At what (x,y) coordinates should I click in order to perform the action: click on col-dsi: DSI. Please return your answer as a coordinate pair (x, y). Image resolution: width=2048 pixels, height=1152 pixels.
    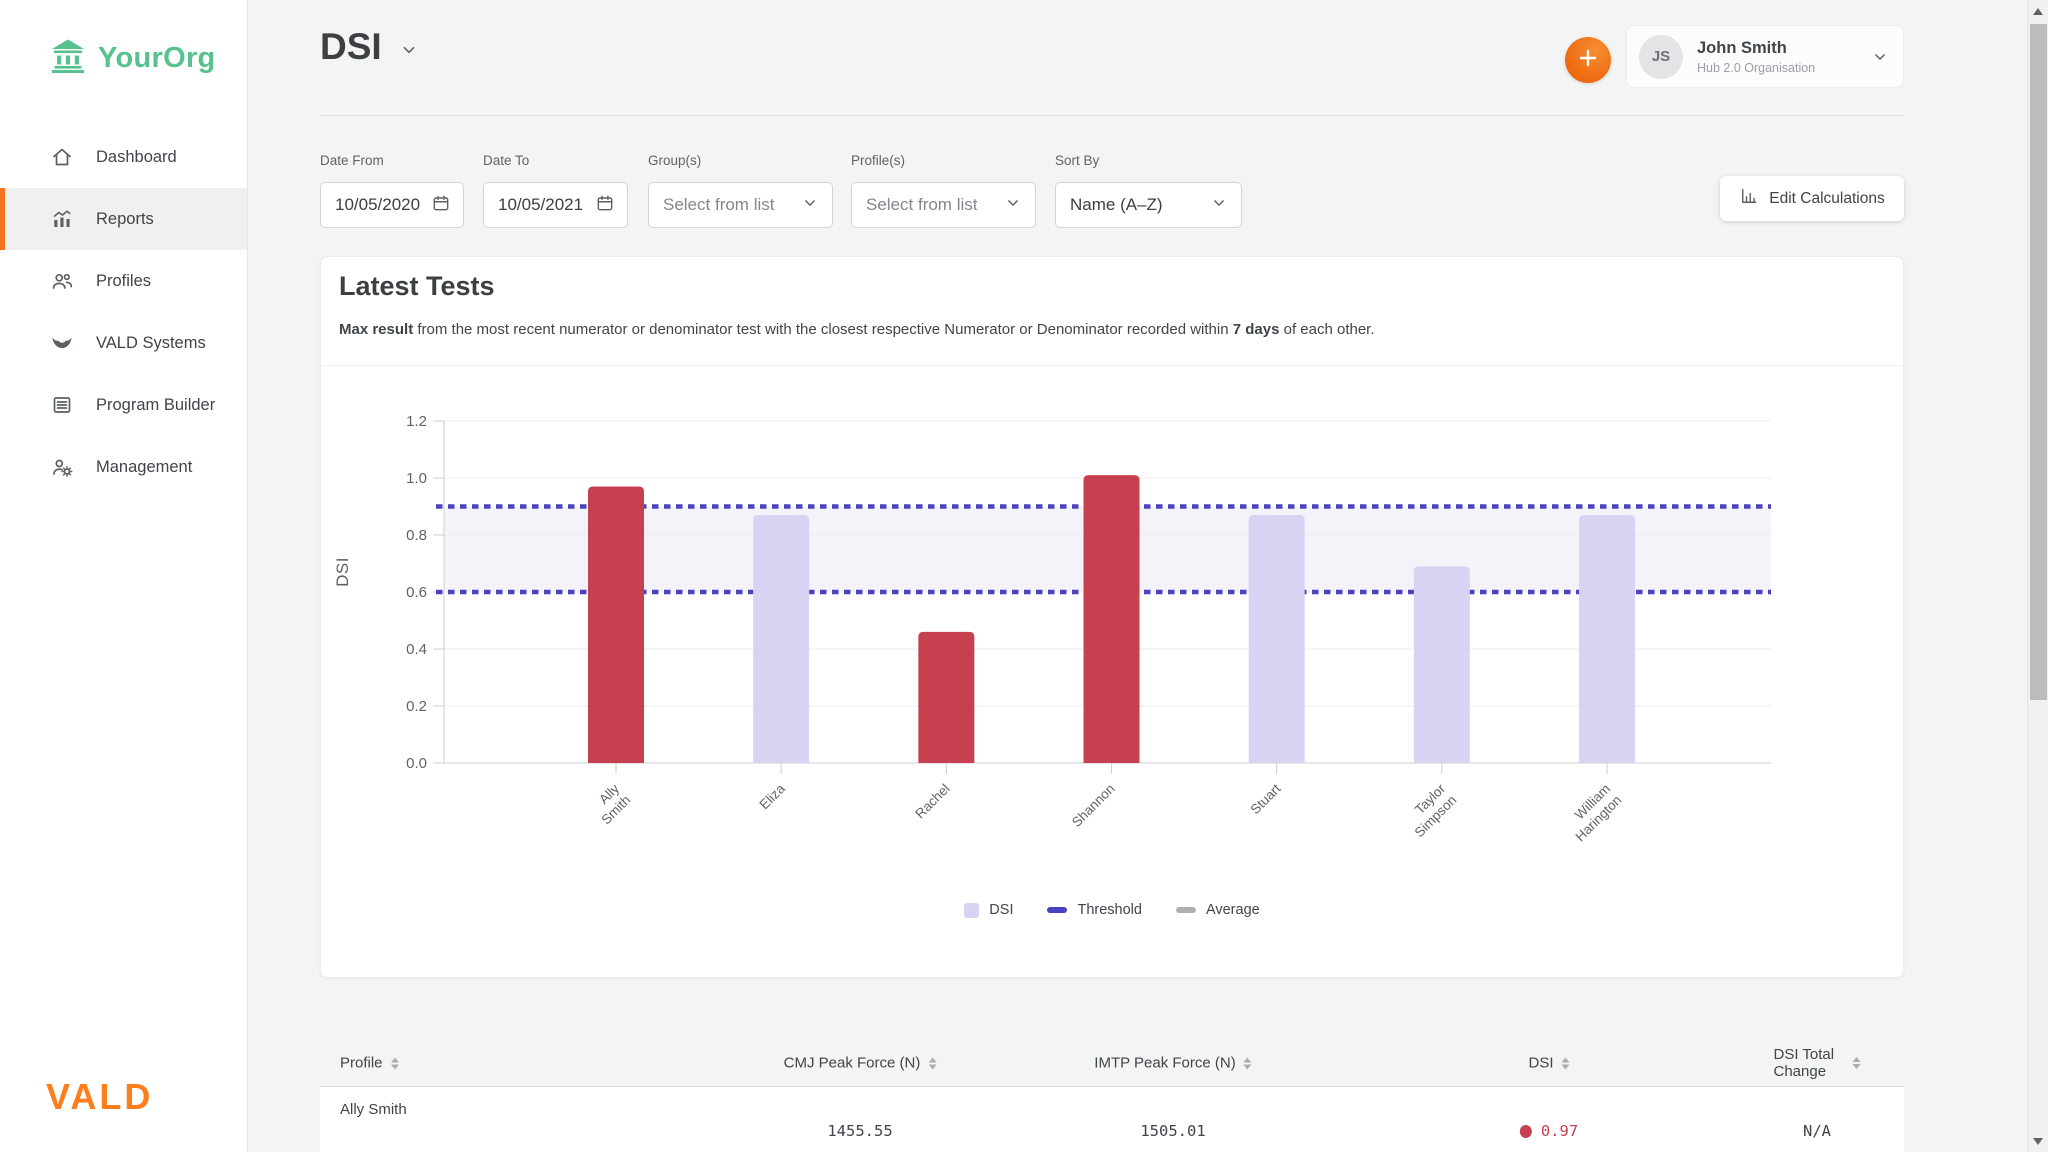
    Looking at the image, I should click on (1549, 1063).